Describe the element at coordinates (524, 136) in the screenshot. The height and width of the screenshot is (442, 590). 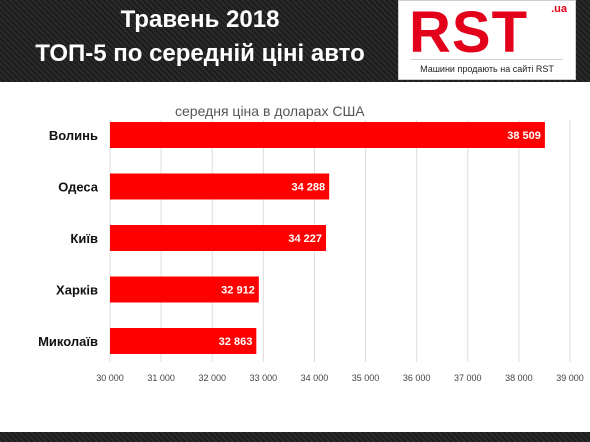
I see `data-label: 38 509` at that location.